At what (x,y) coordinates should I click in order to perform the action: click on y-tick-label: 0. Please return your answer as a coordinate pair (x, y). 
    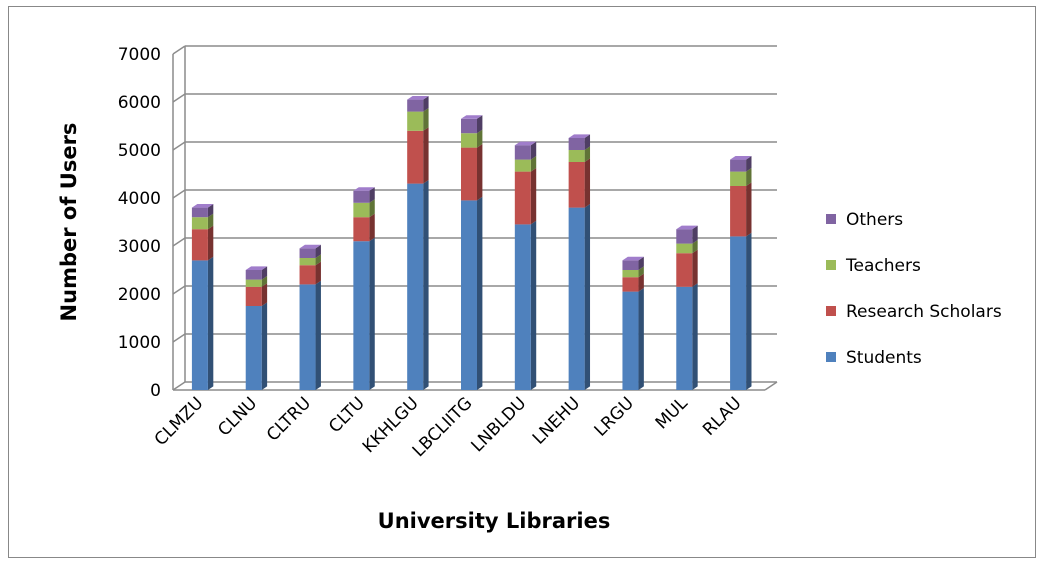
    Looking at the image, I should click on (155, 391).